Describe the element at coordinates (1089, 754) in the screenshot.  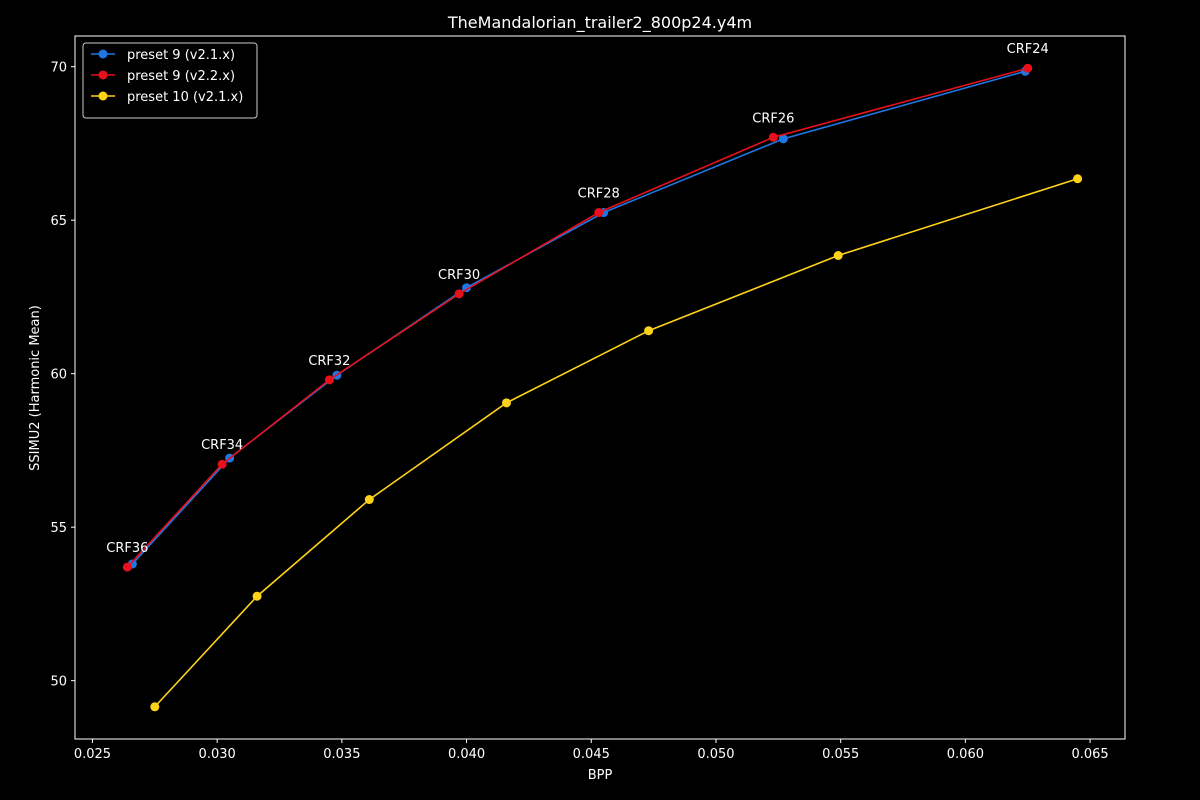
I see `x-tick-label: 0.065` at that location.